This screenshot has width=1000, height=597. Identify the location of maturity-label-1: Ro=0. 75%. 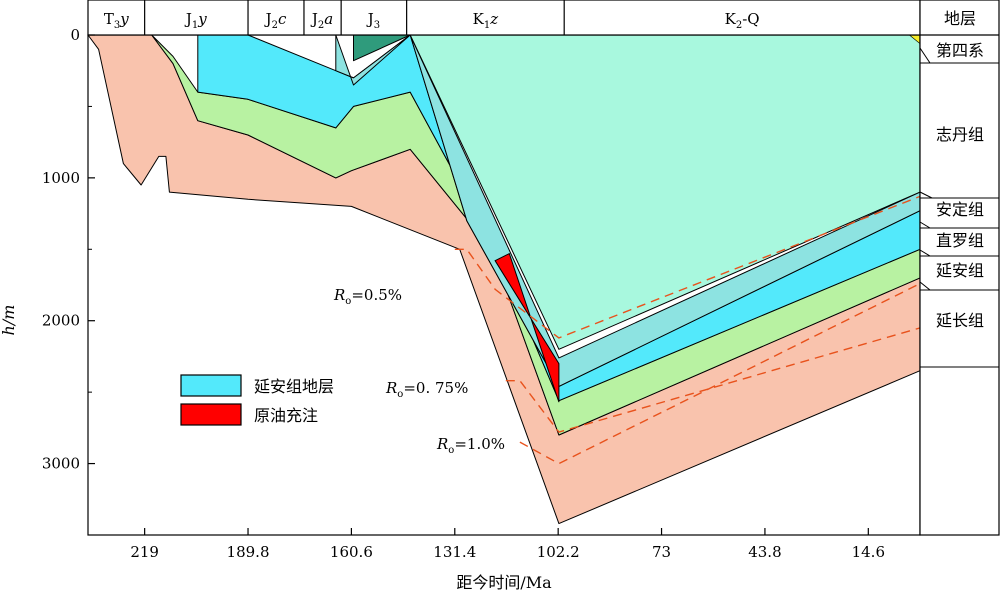
(426, 389).